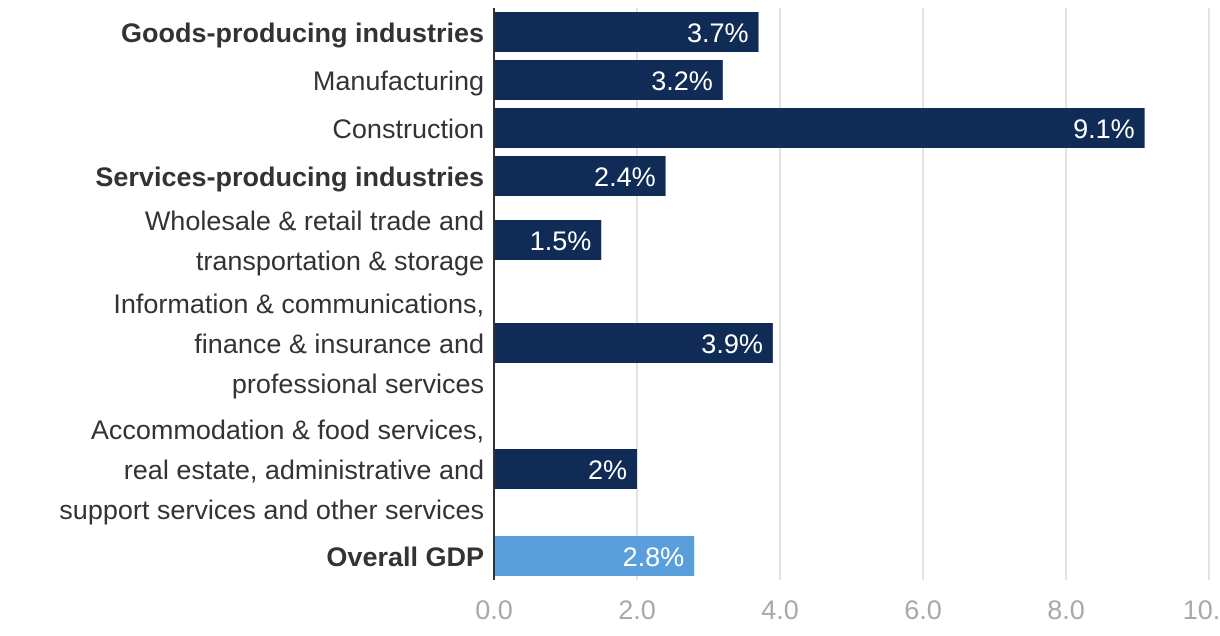 This screenshot has width=1220, height=636. Describe the element at coordinates (398, 81) in the screenshot. I see `category-label: Manufacturing` at that location.